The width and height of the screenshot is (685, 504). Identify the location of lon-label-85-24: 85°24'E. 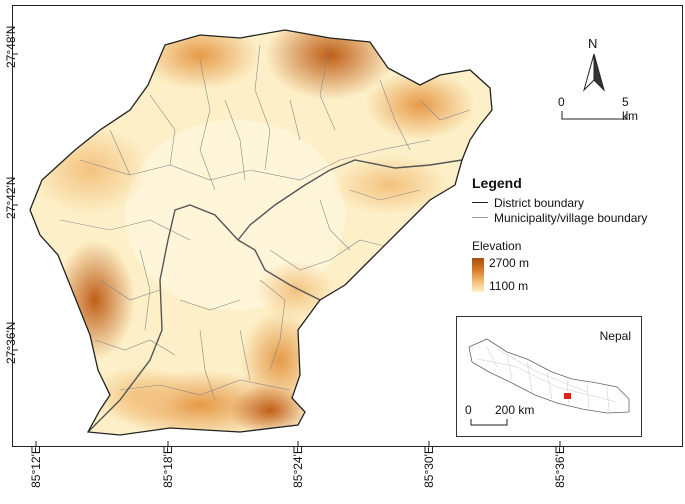
(298, 467).